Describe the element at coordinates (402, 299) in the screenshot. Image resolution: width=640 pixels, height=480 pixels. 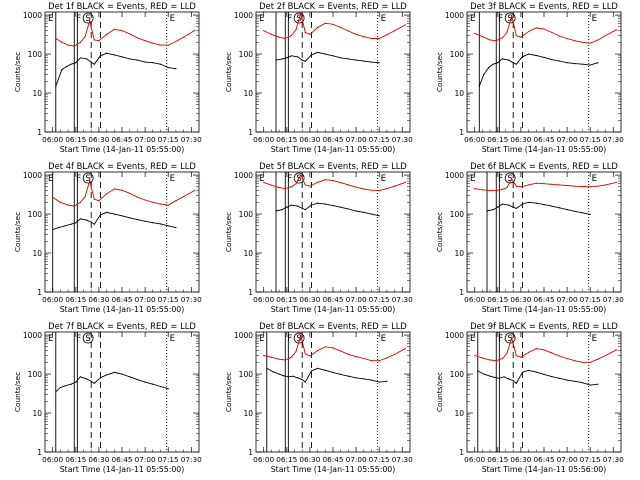
I see `x-tick-label: 07:30` at that location.